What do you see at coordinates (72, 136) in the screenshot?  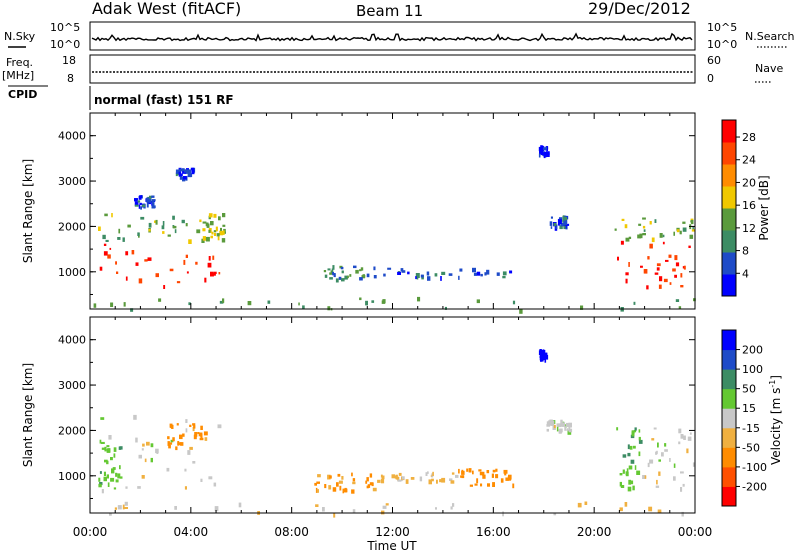 I see `y-tick-label: 4000` at bounding box center [72, 136].